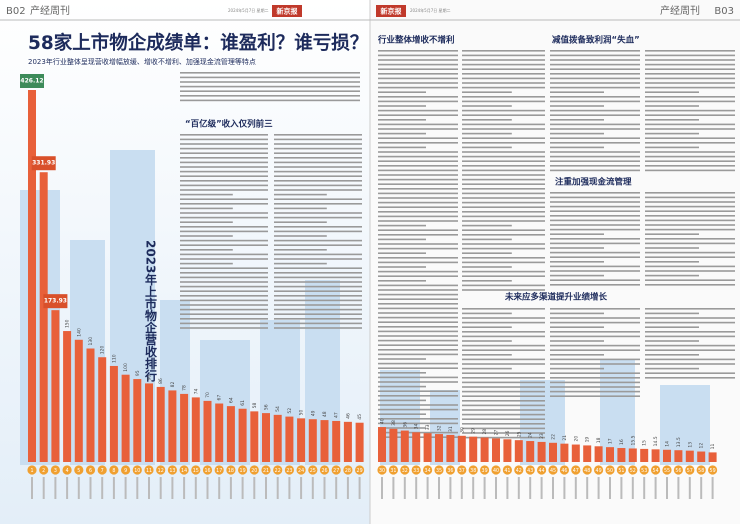  What do you see at coordinates (161, 381) in the screenshot?
I see `value-label: 86` at bounding box center [161, 381].